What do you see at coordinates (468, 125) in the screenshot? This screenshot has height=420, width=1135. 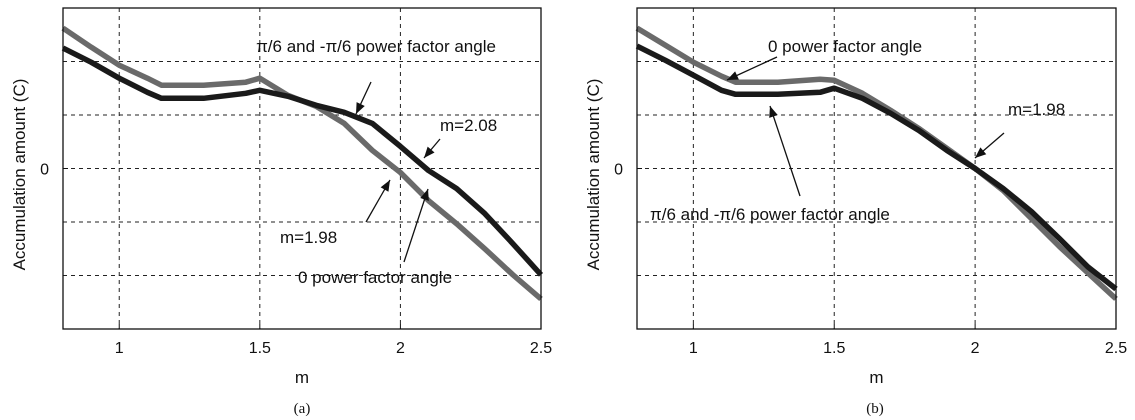 I see `annotation-label: m=2.08` at bounding box center [468, 125].